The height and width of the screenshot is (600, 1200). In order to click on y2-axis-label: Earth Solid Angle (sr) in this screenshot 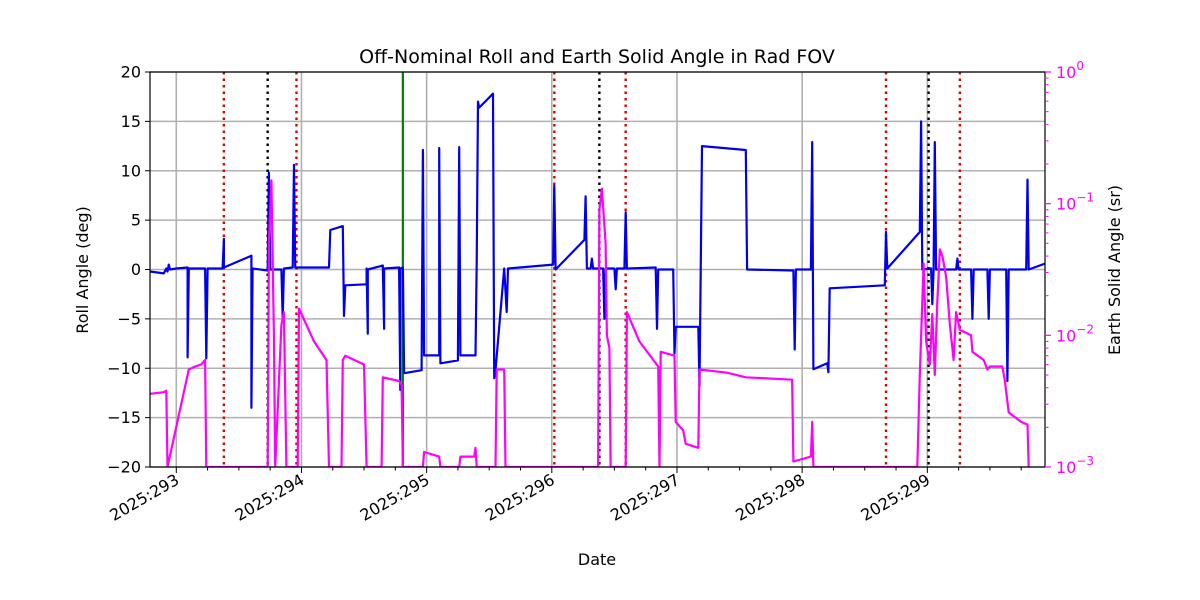, I will do `click(1114, 270)`.